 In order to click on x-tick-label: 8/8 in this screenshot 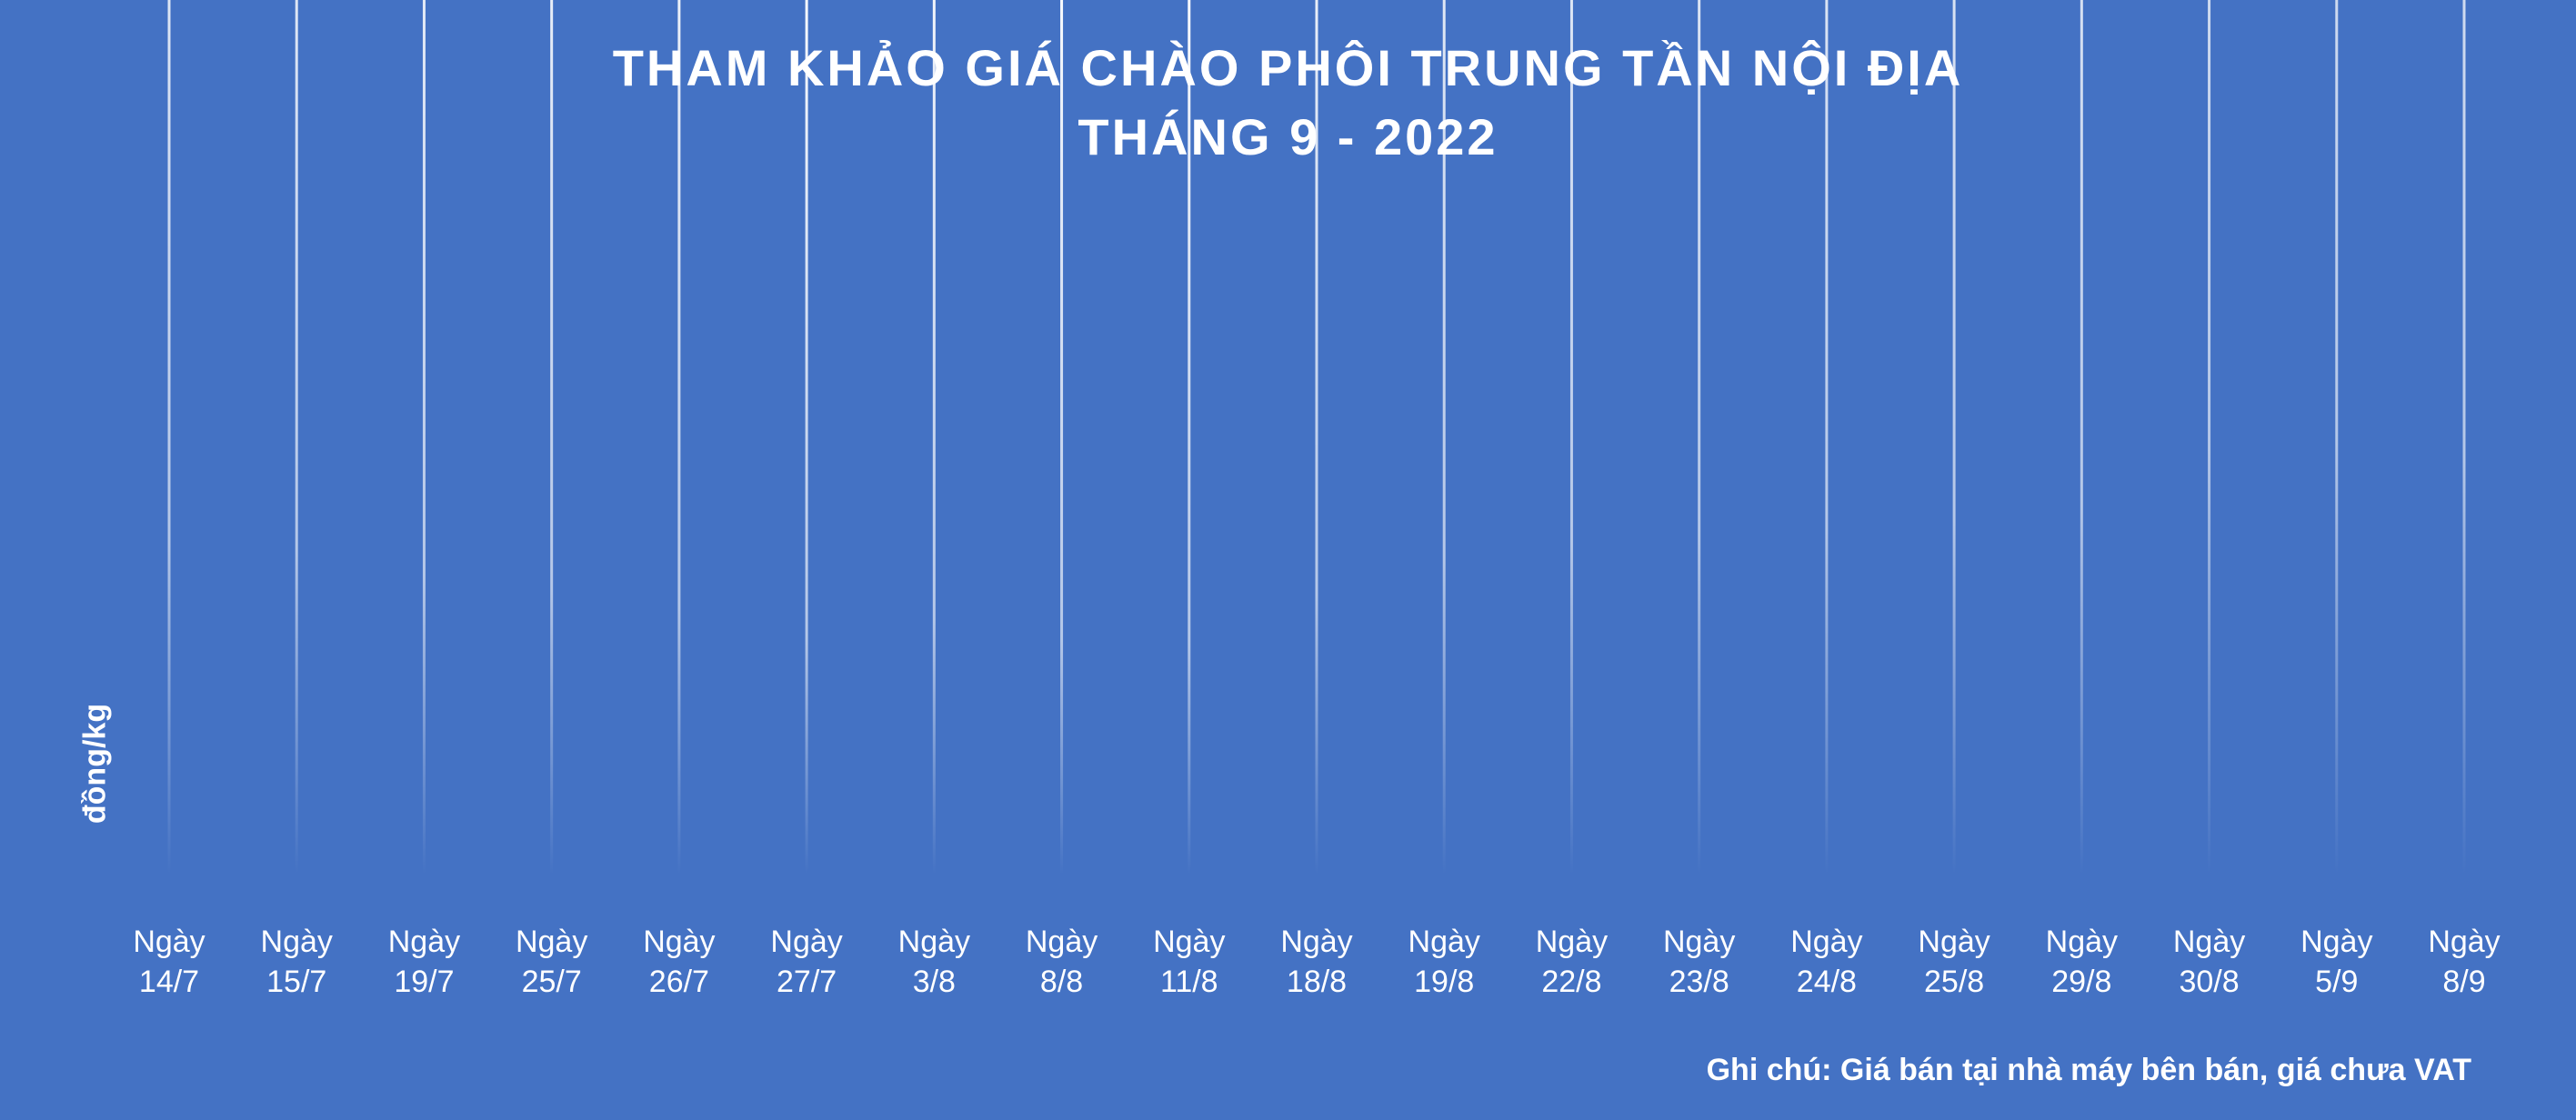, I will do `click(1062, 982)`.